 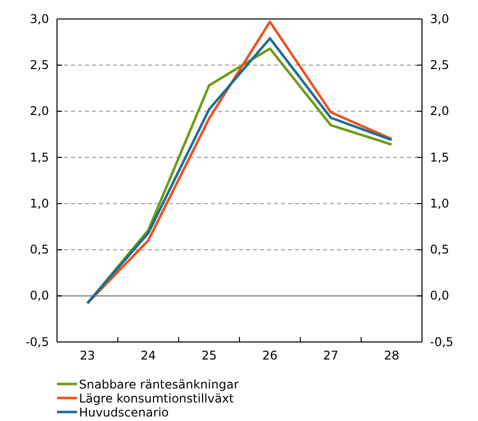 I want to click on y-tick-label: 3,0, so click(x=39, y=19).